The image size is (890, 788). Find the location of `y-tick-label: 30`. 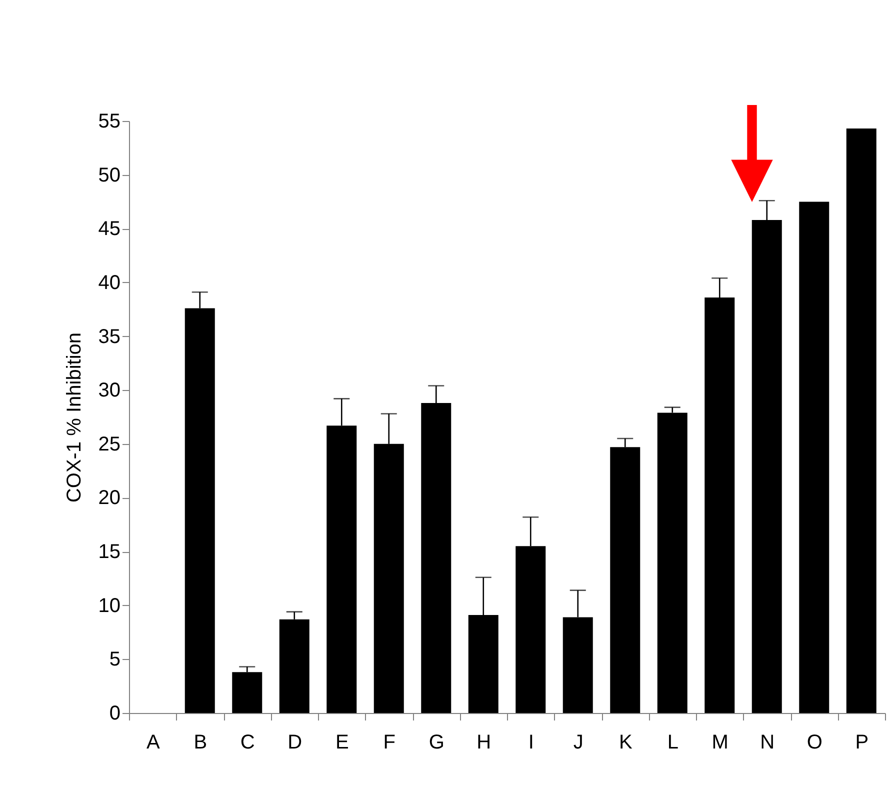

y-tick-label: 30 is located at coordinates (109, 391).